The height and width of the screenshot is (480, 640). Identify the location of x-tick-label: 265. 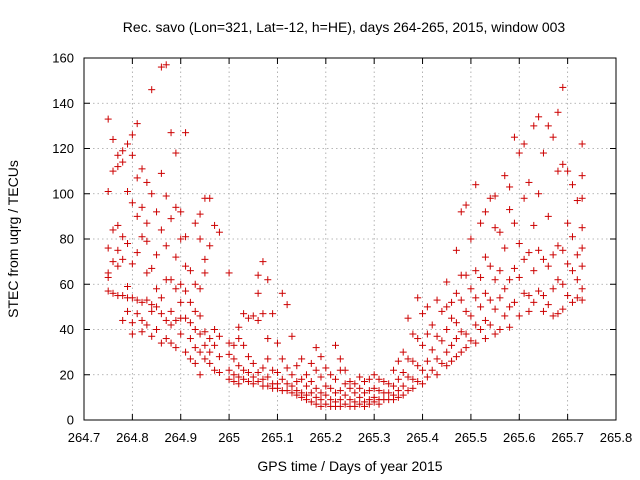
(229, 437).